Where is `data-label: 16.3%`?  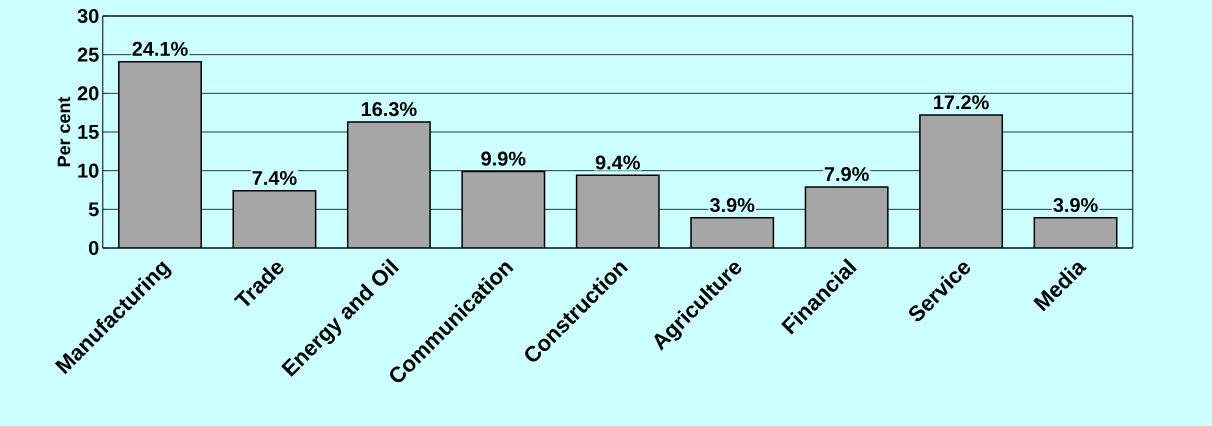 data-label: 16.3% is located at coordinates (389, 109).